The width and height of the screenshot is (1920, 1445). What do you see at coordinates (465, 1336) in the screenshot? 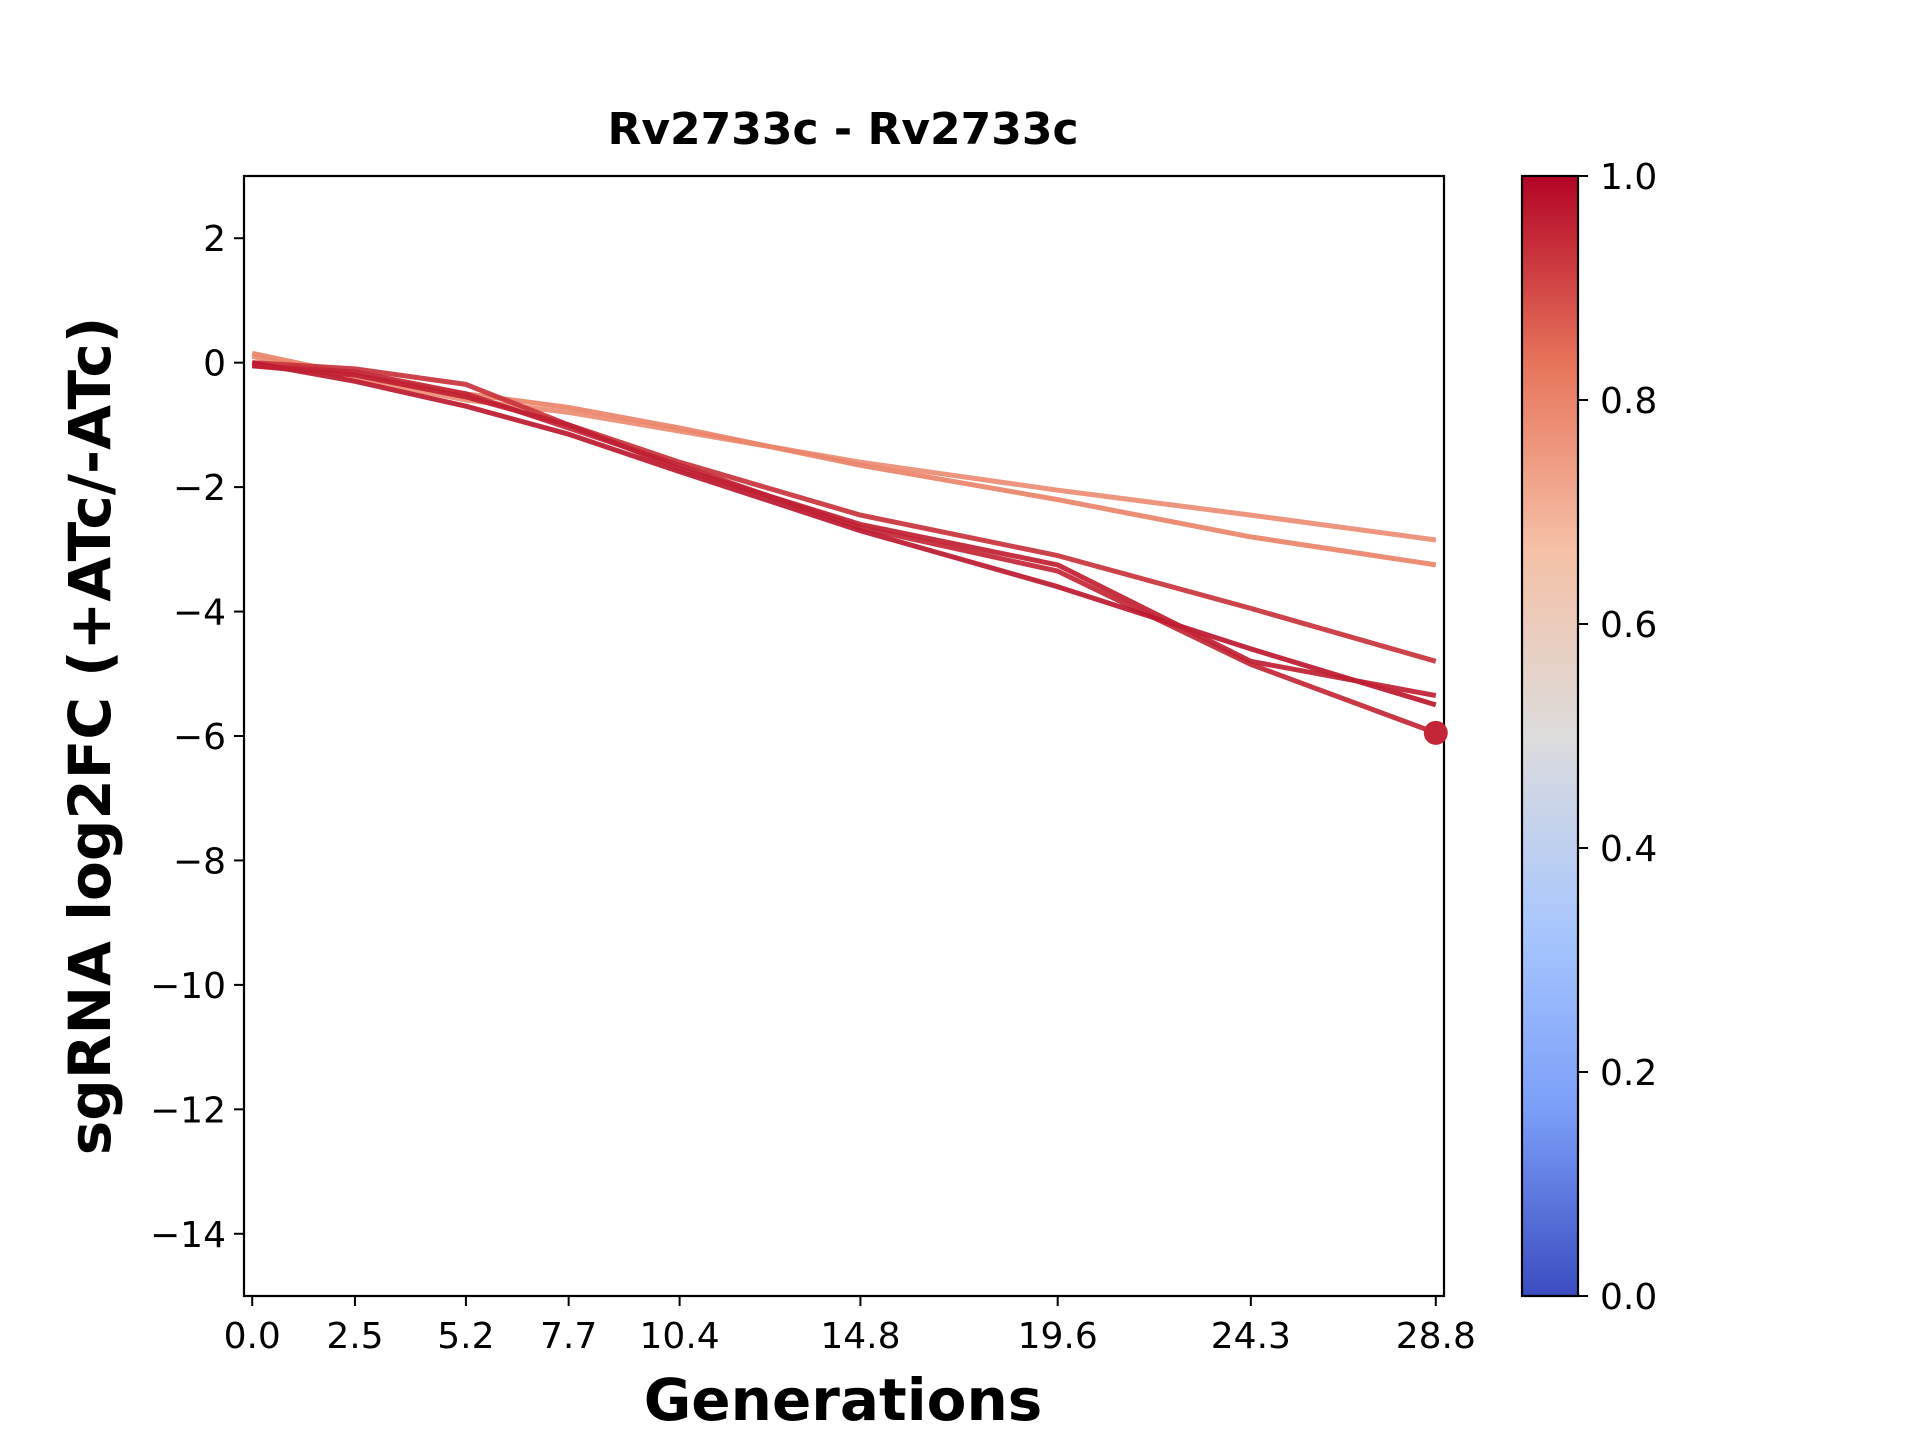
I see `x-tick-label: 5.2` at bounding box center [465, 1336].